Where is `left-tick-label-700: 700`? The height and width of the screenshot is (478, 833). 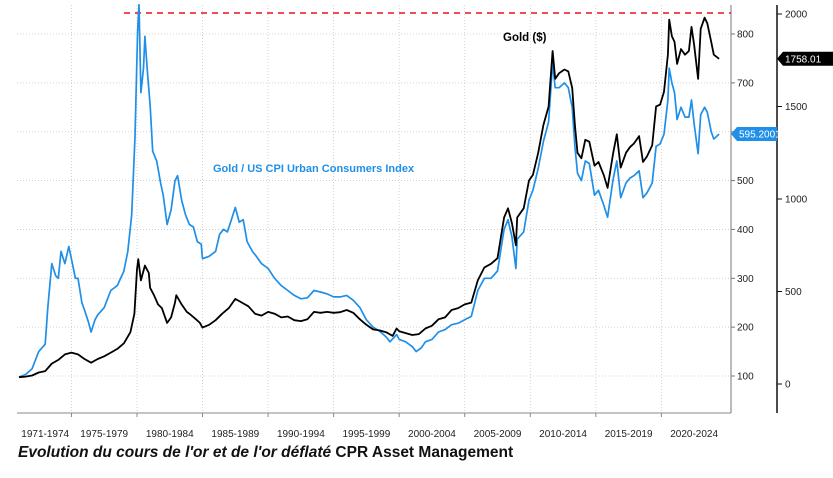
left-tick-label-700: 700 is located at coordinates (745, 83).